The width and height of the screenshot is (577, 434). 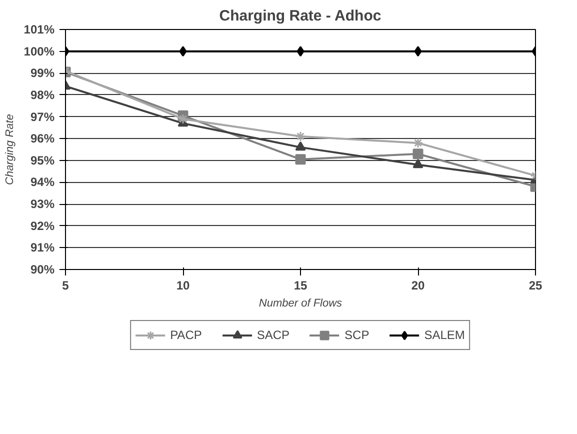 I want to click on x-tick-label: 10, so click(x=183, y=285).